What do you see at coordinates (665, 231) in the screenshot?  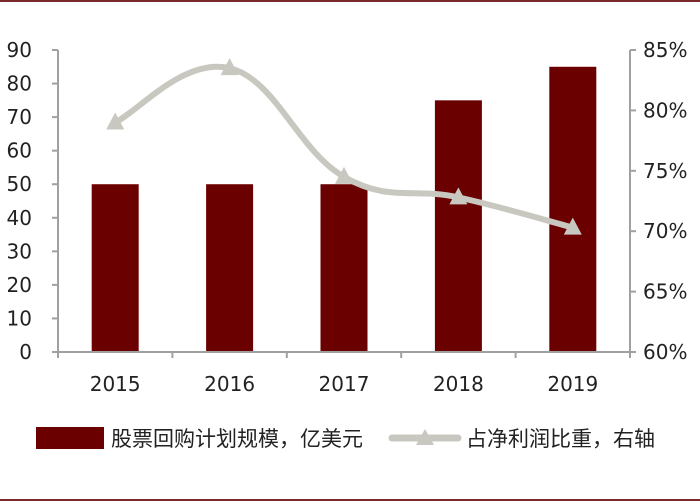 I see `y-right-tick-label: 70%` at bounding box center [665, 231].